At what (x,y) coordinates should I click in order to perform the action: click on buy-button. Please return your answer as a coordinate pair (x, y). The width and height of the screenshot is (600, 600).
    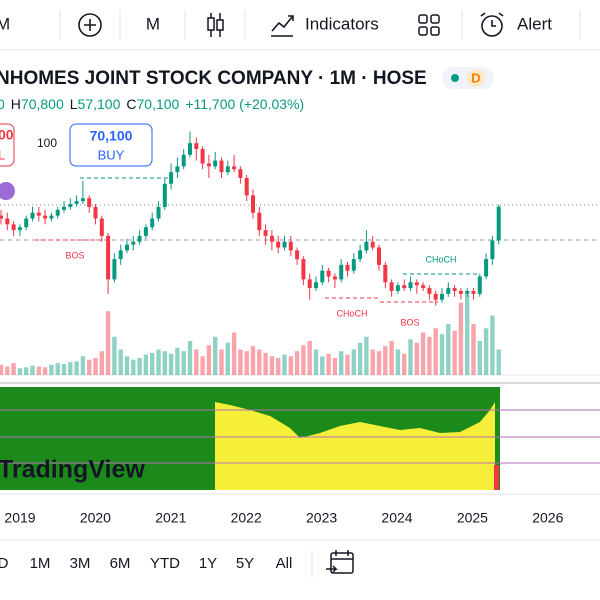
    Looking at the image, I should click on (111, 145).